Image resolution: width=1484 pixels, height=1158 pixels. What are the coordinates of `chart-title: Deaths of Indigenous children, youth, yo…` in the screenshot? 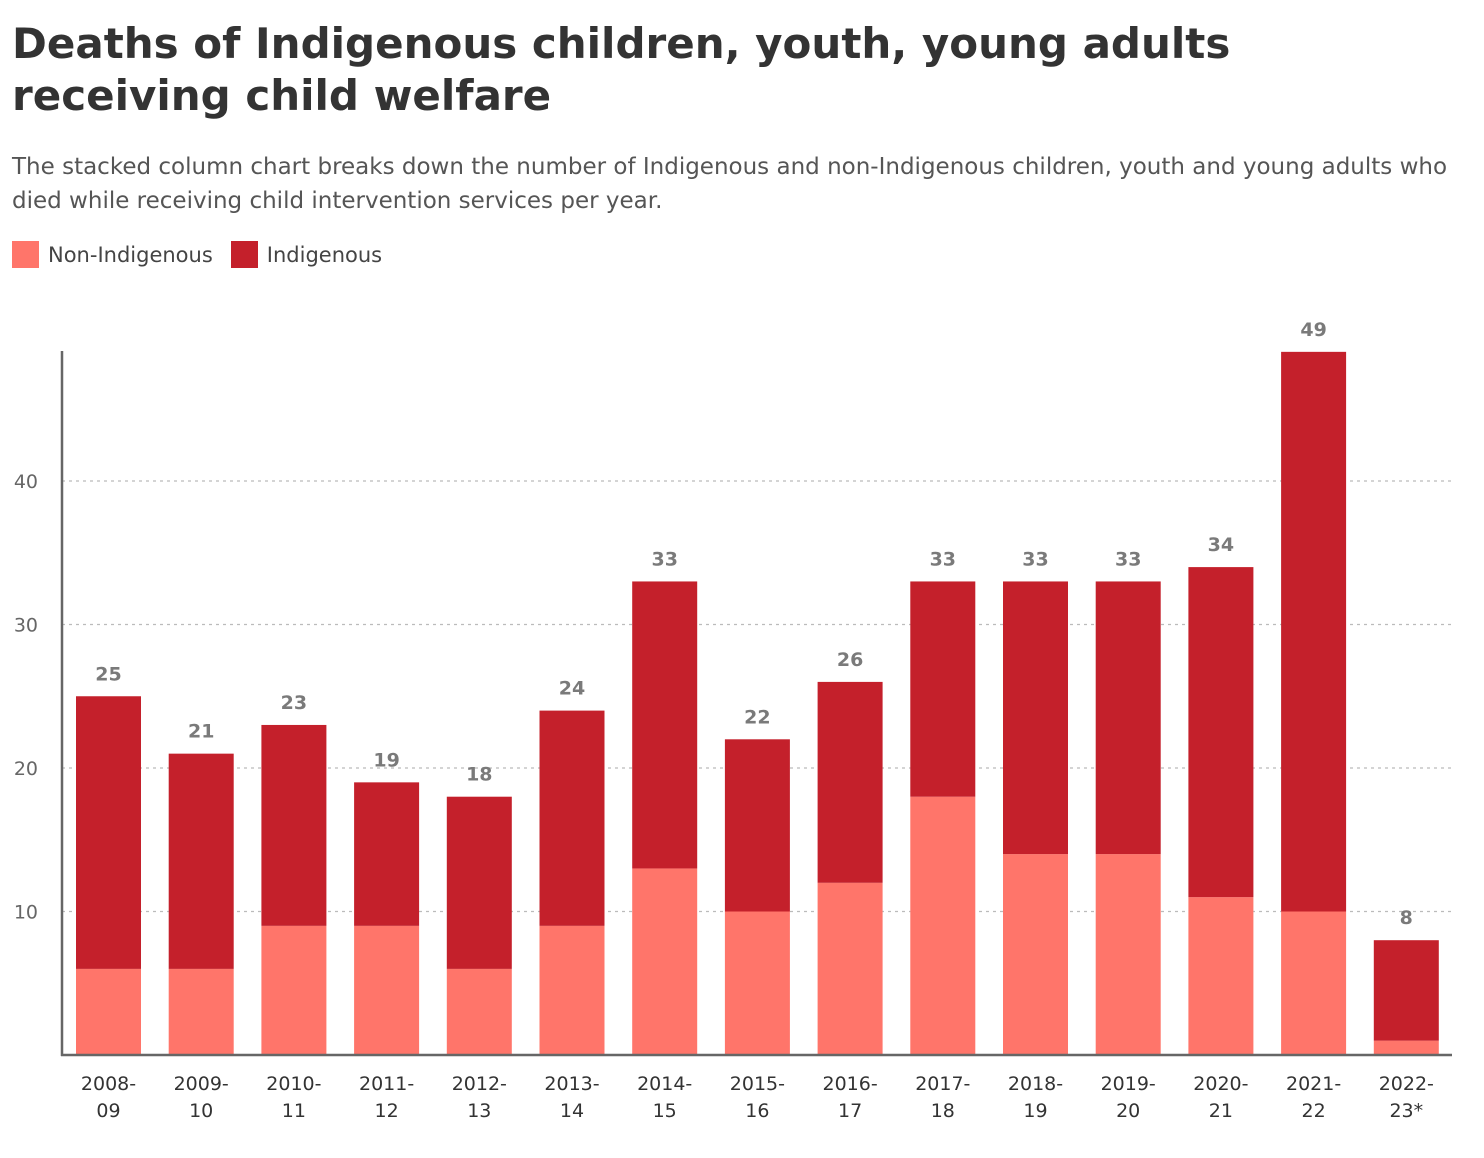 It's located at (621, 69).